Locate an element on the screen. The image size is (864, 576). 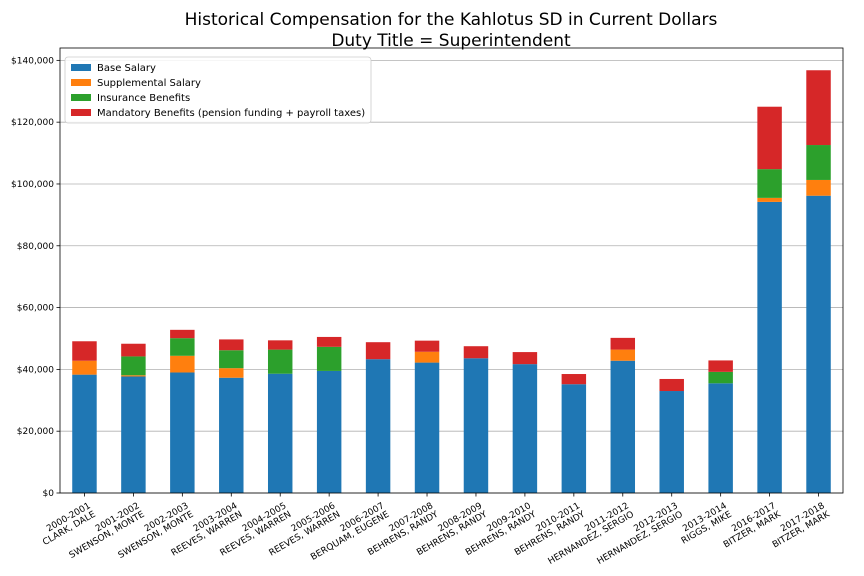
y-tick-label: $80,000 is located at coordinates (35, 247).